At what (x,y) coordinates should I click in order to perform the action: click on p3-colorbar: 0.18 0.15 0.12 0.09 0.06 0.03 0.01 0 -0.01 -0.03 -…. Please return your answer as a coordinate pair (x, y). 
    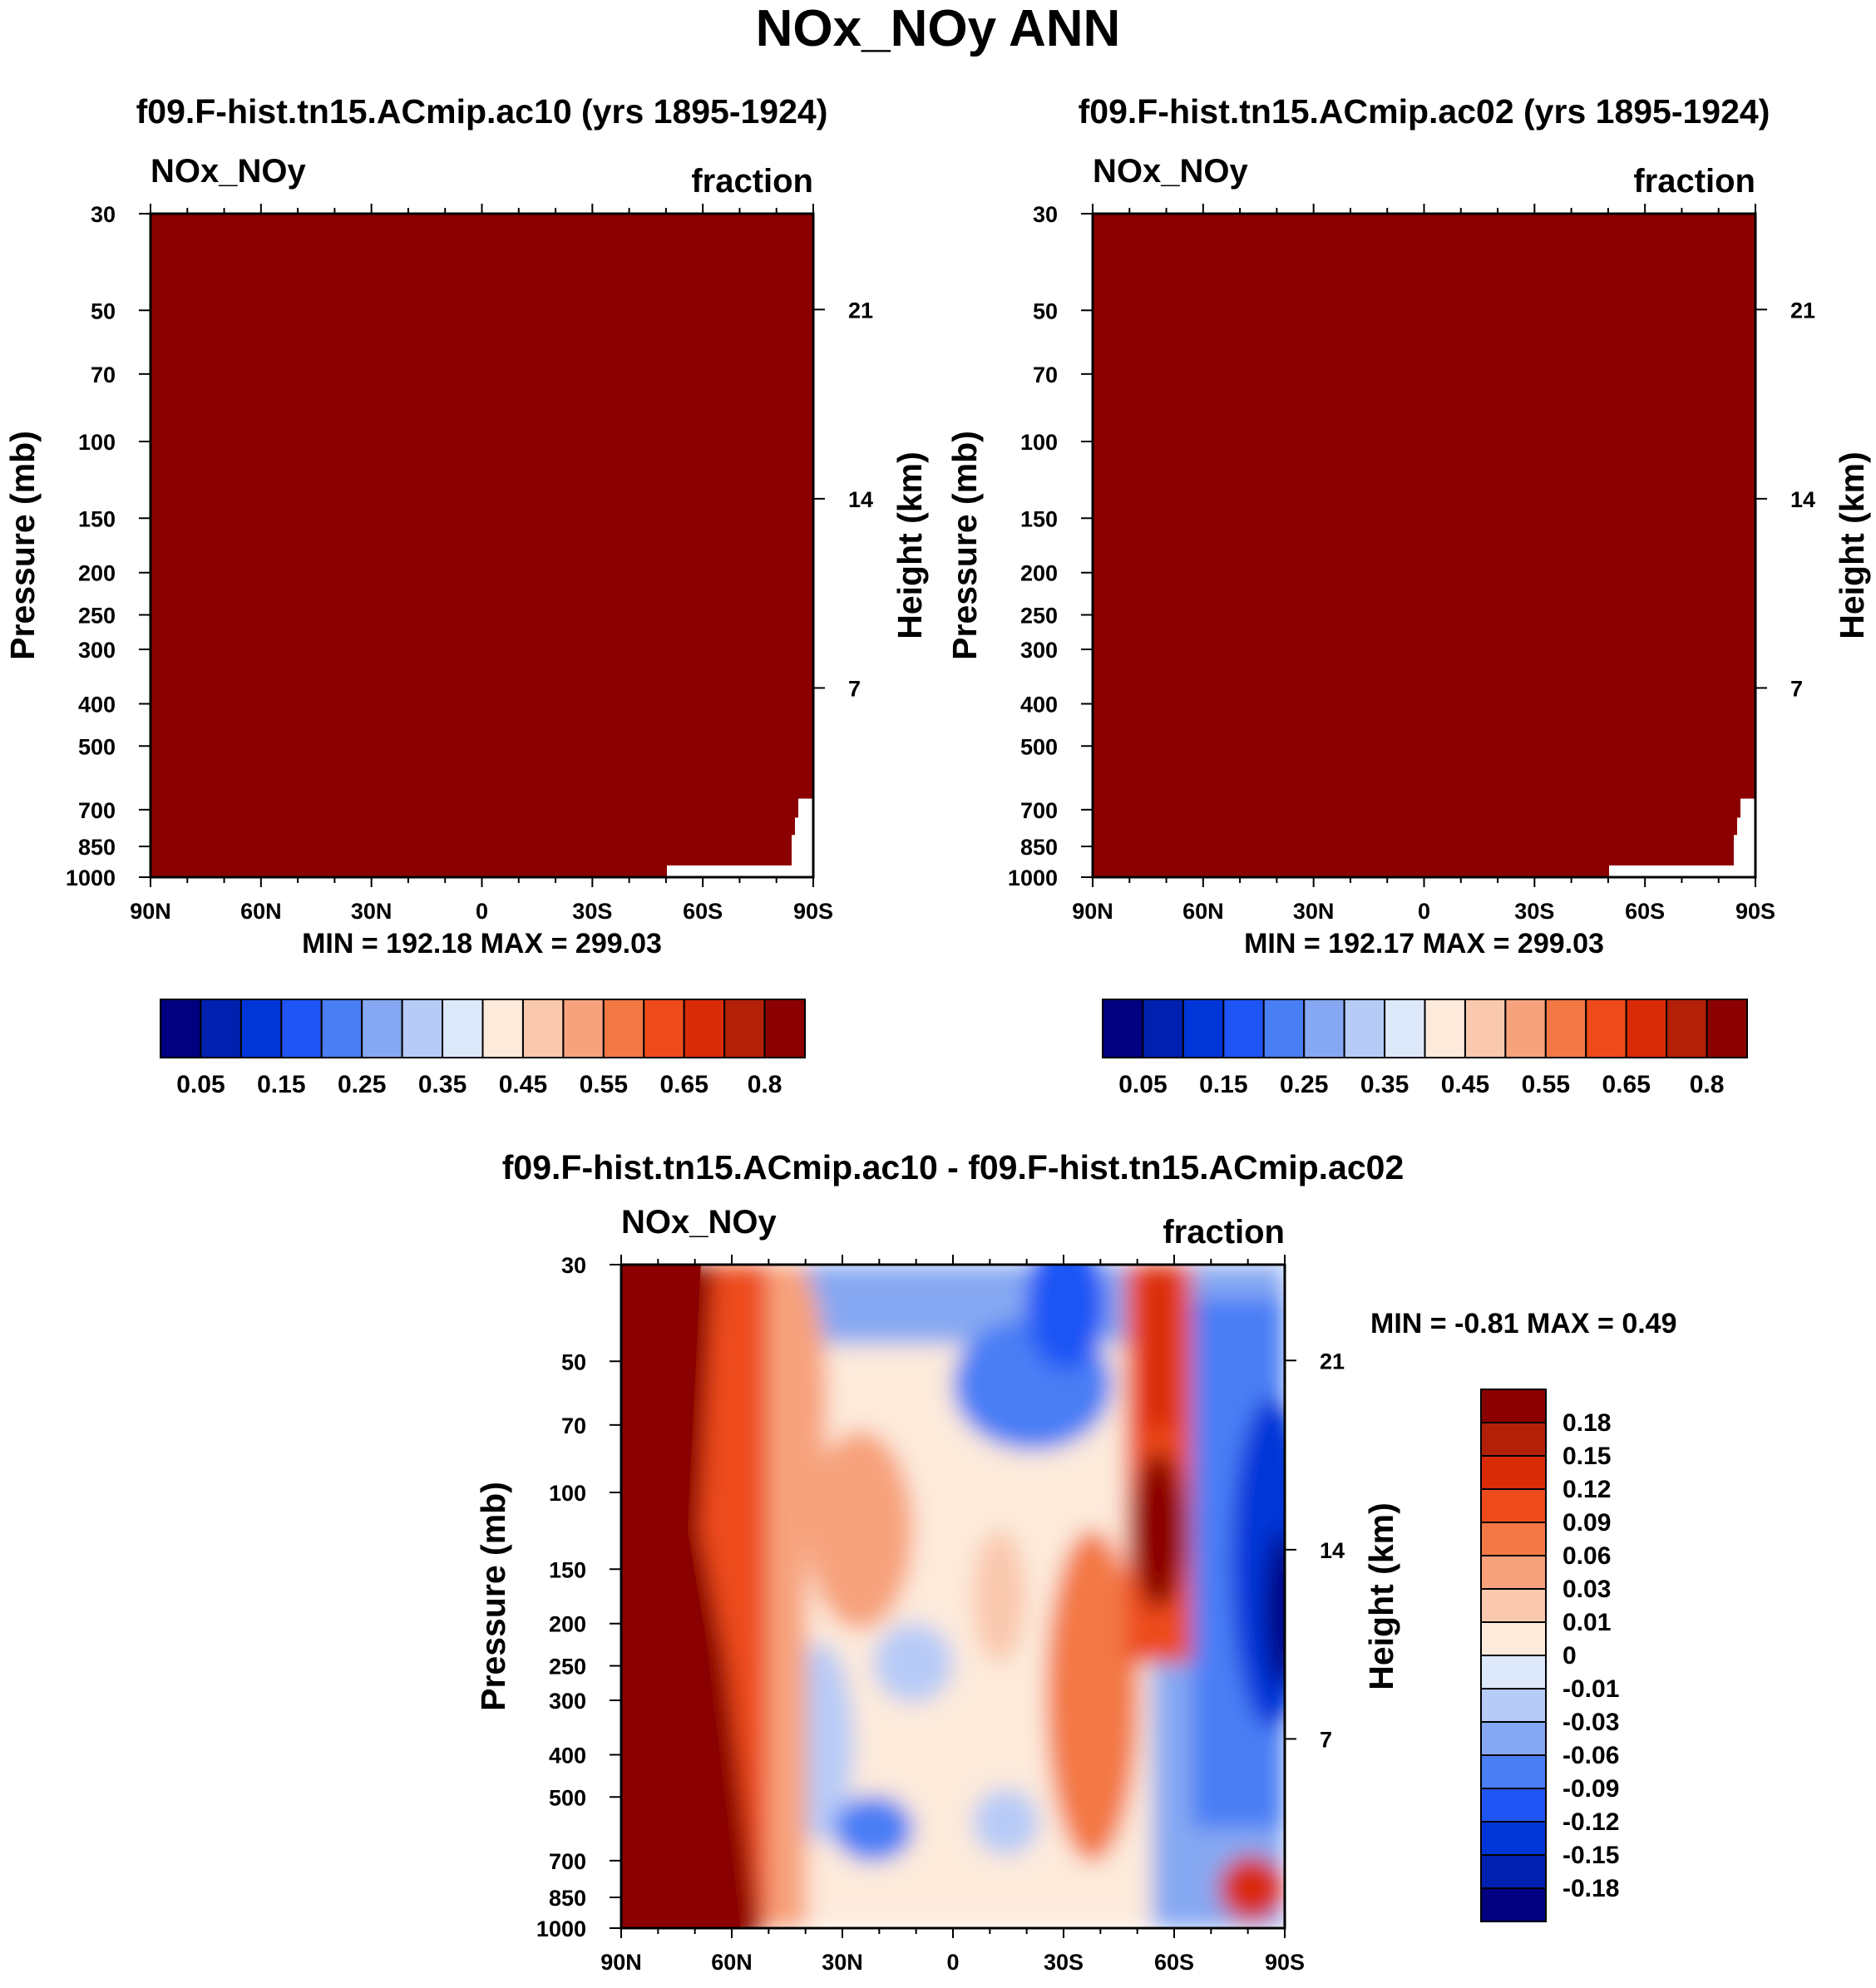
    Looking at the image, I should click on (1549, 1655).